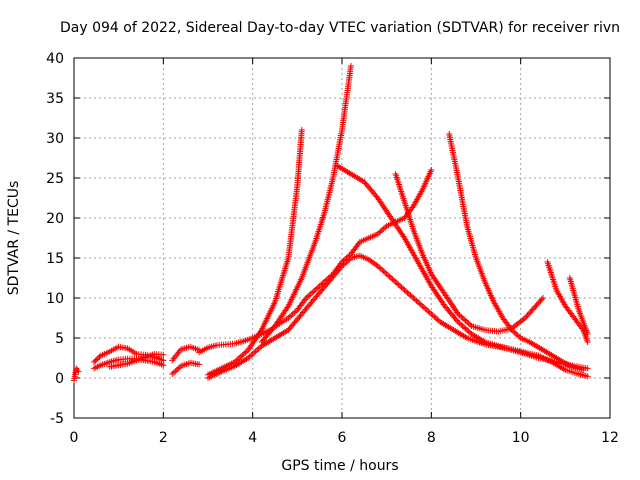  Describe the element at coordinates (57, 419) in the screenshot. I see `y-tick-label: -5` at that location.